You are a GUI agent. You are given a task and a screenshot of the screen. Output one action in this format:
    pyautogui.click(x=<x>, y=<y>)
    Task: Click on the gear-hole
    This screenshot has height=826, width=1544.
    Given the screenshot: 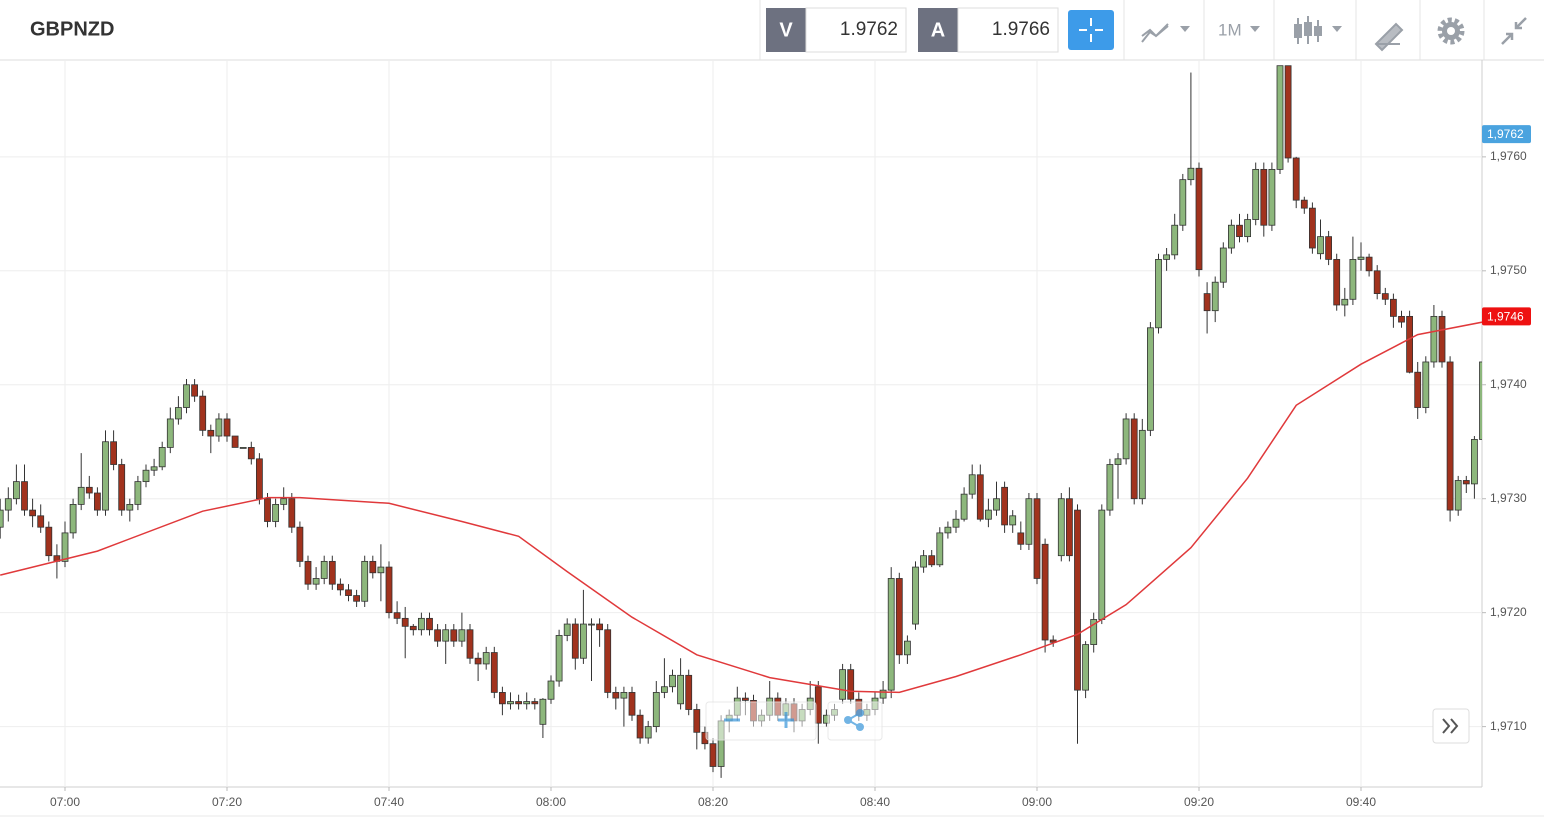 What is the action you would take?
    pyautogui.click(x=1451, y=31)
    